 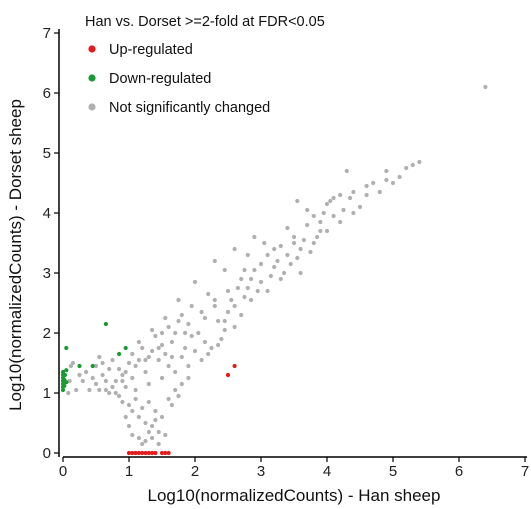 I want to click on legend-label: Not significantly changed, so click(x=189, y=108).